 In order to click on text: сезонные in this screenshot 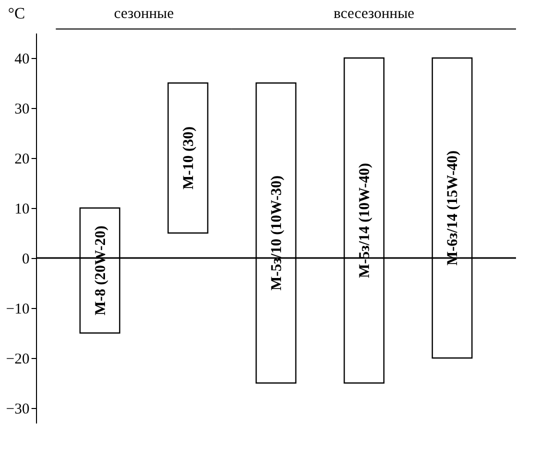, I will do `click(144, 14)`.